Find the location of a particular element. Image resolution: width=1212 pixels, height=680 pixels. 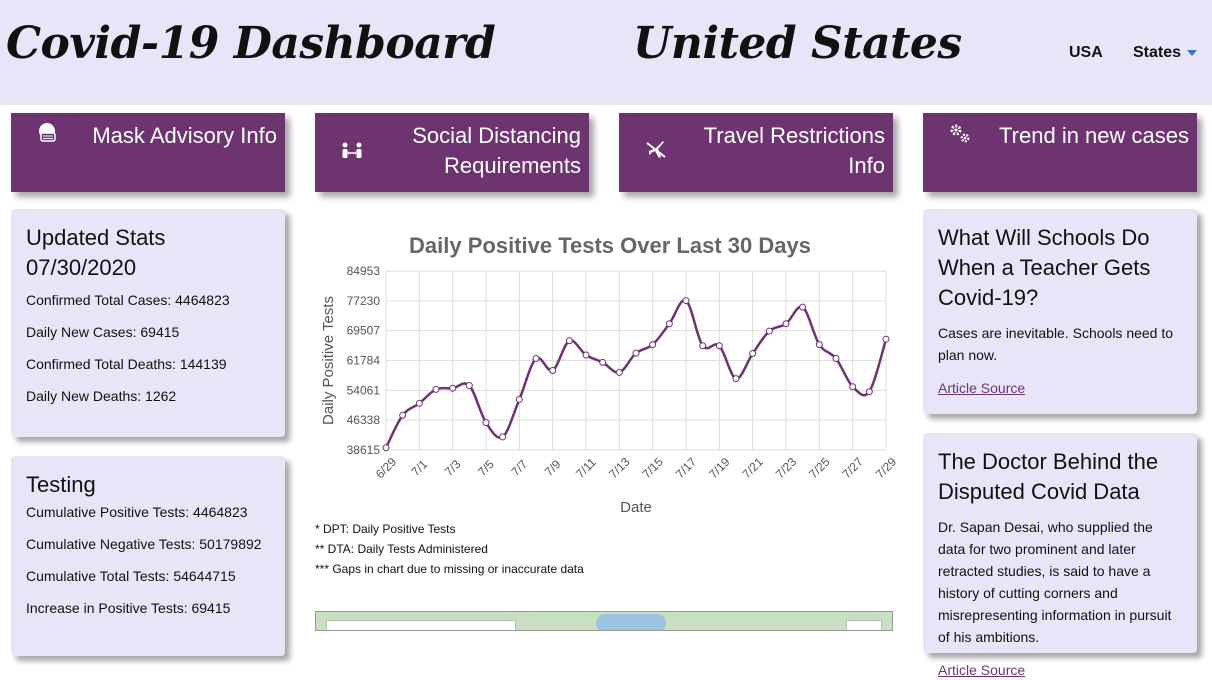

stat-confirmed-total-cases: Confirmed Total Cases: 4464823 is located at coordinates (128, 300).